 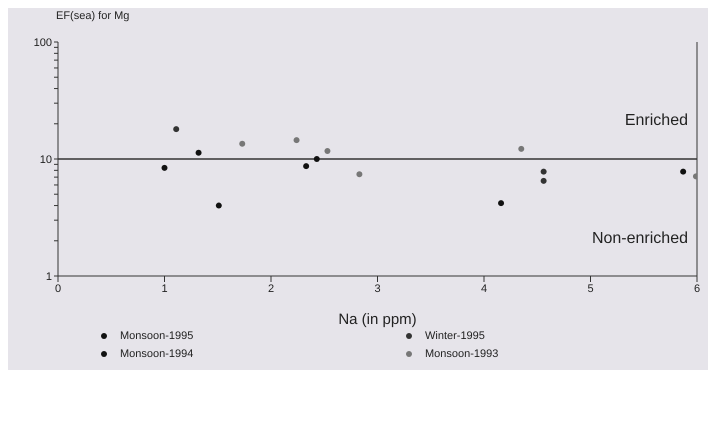 I want to click on y-tick-label: 10, so click(x=46, y=160).